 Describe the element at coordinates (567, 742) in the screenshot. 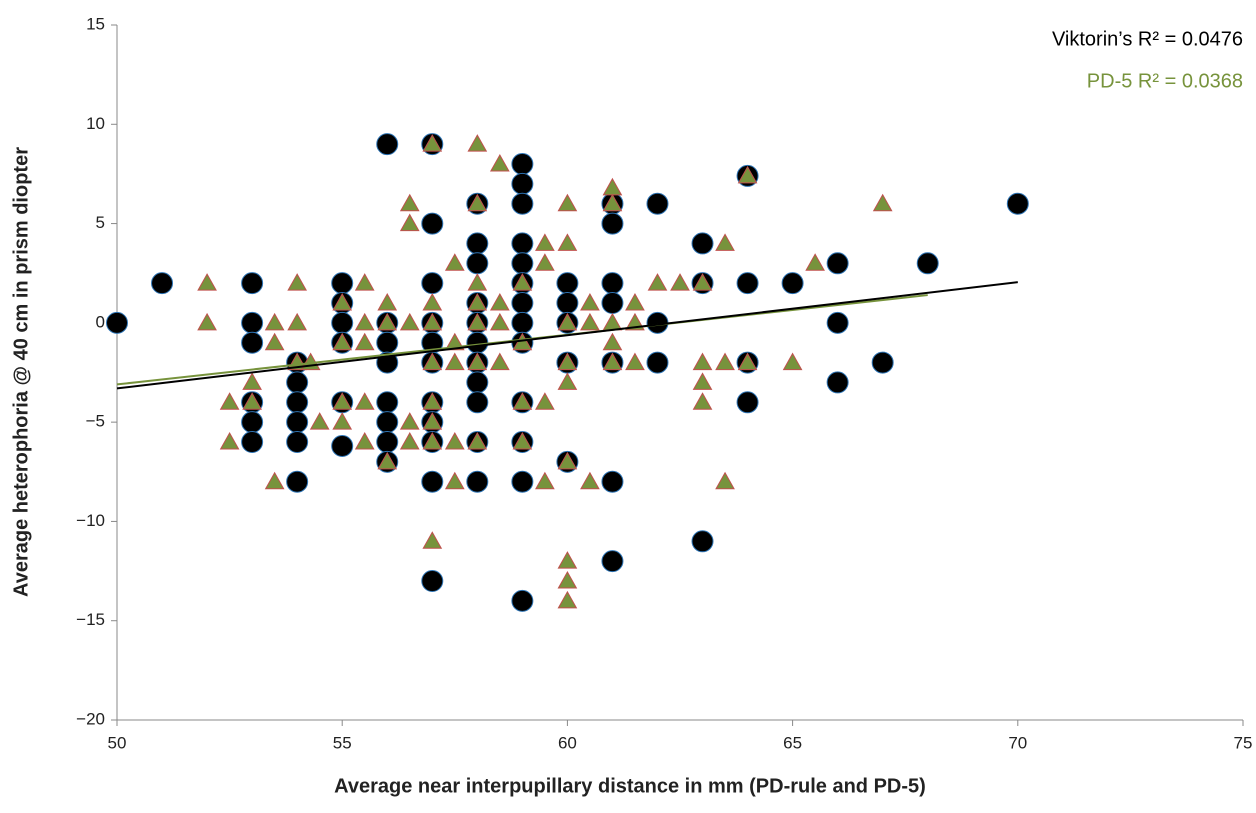

I see `x-tick-label: 60` at that location.